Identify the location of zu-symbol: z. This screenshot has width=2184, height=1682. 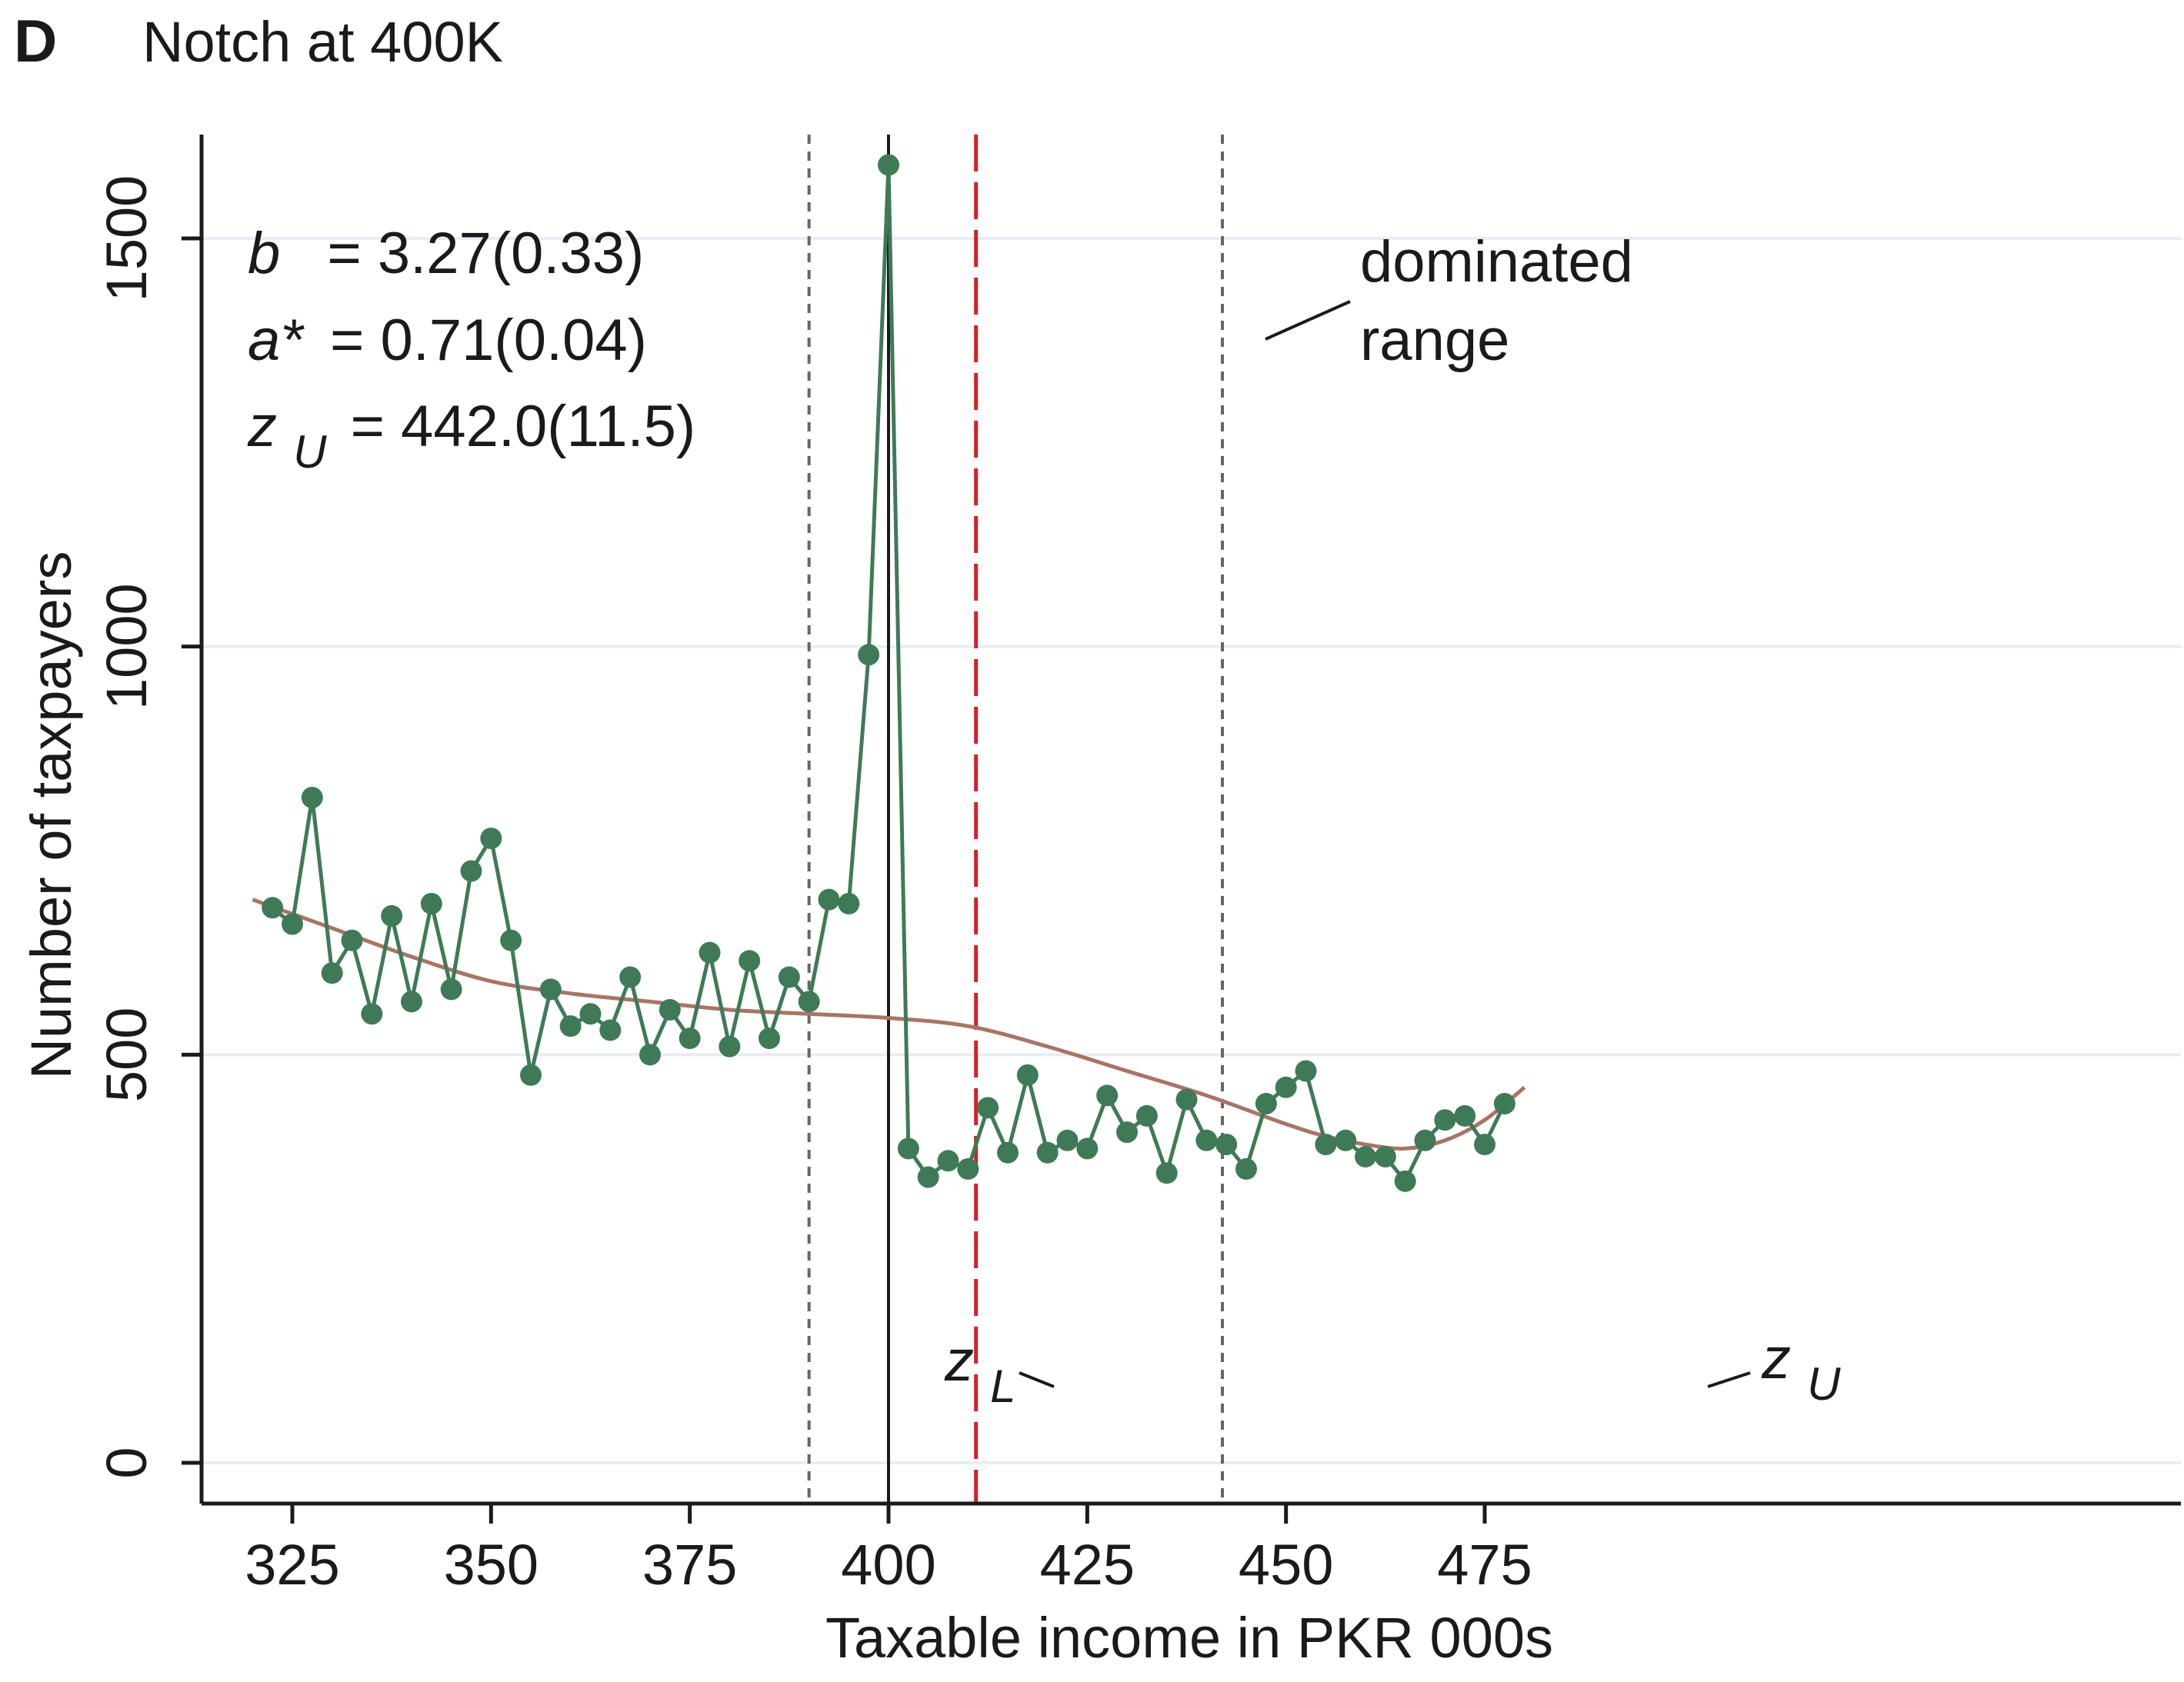
(1776, 1359).